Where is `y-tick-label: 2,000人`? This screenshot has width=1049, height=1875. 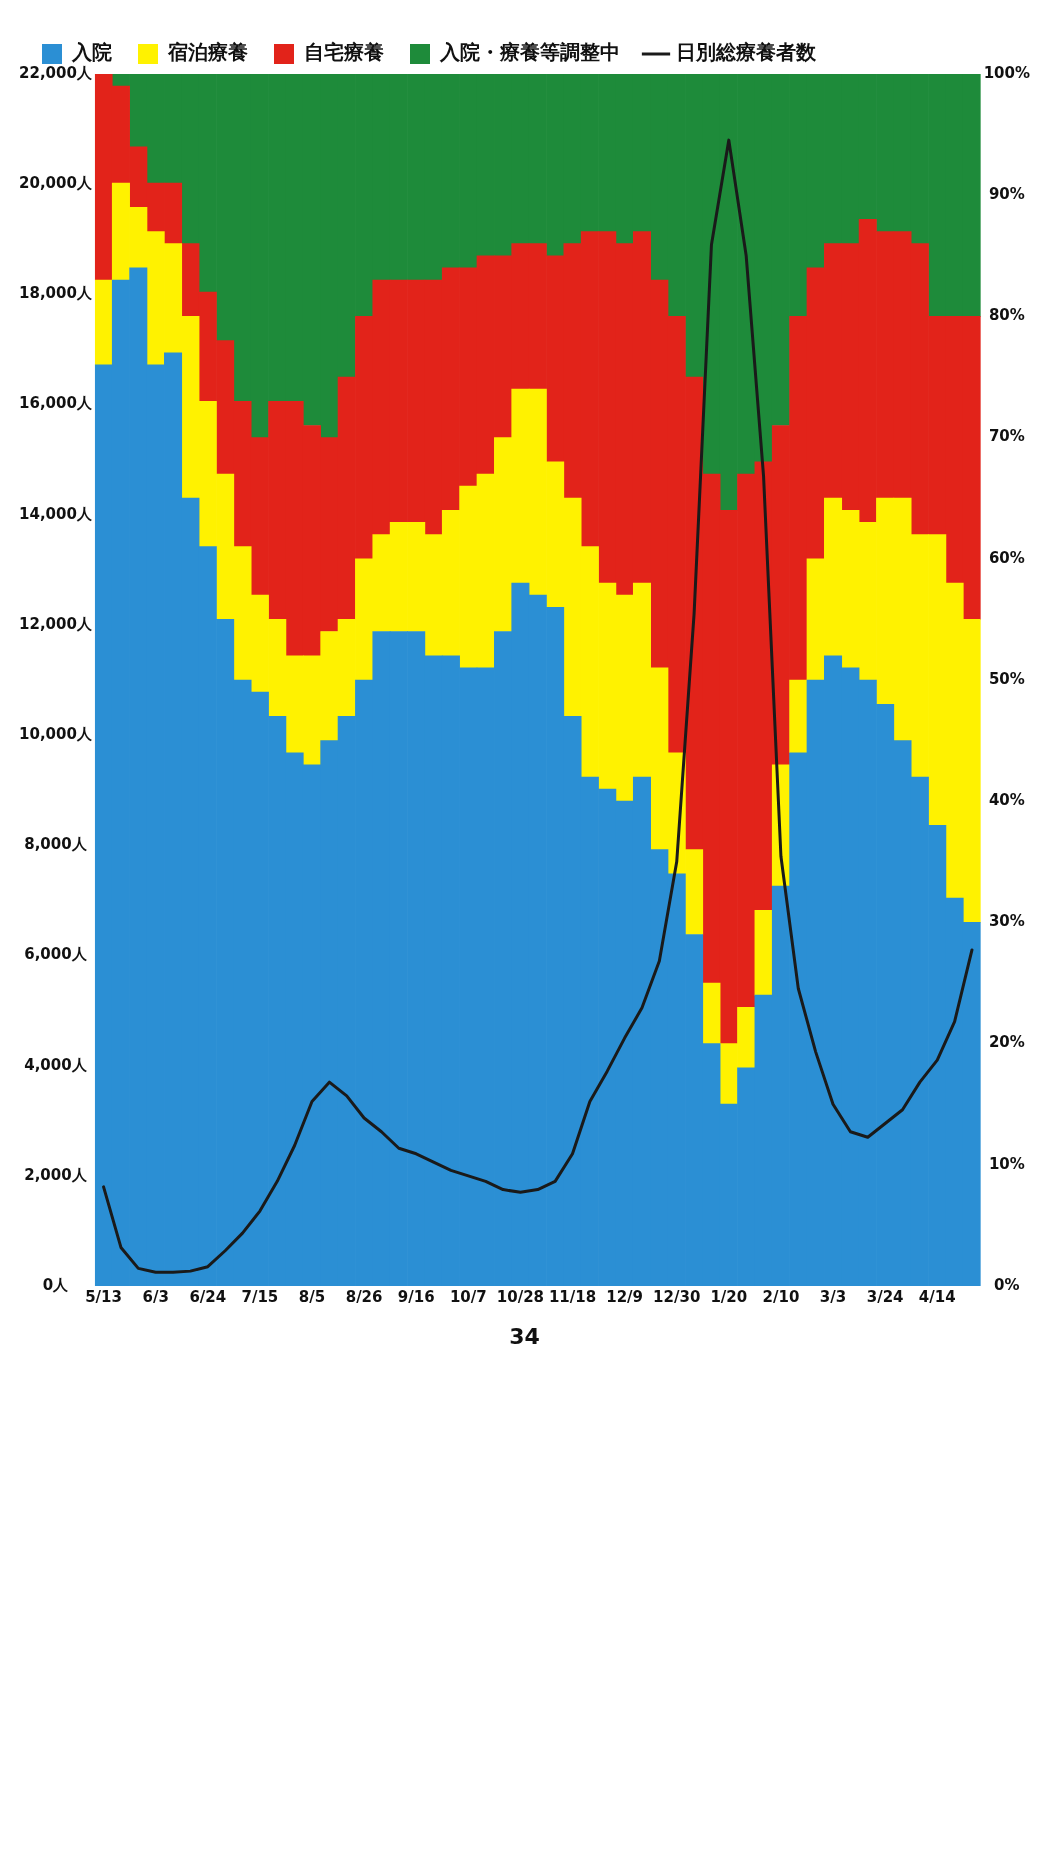 y-tick-label: 2,000人 is located at coordinates (56, 1174).